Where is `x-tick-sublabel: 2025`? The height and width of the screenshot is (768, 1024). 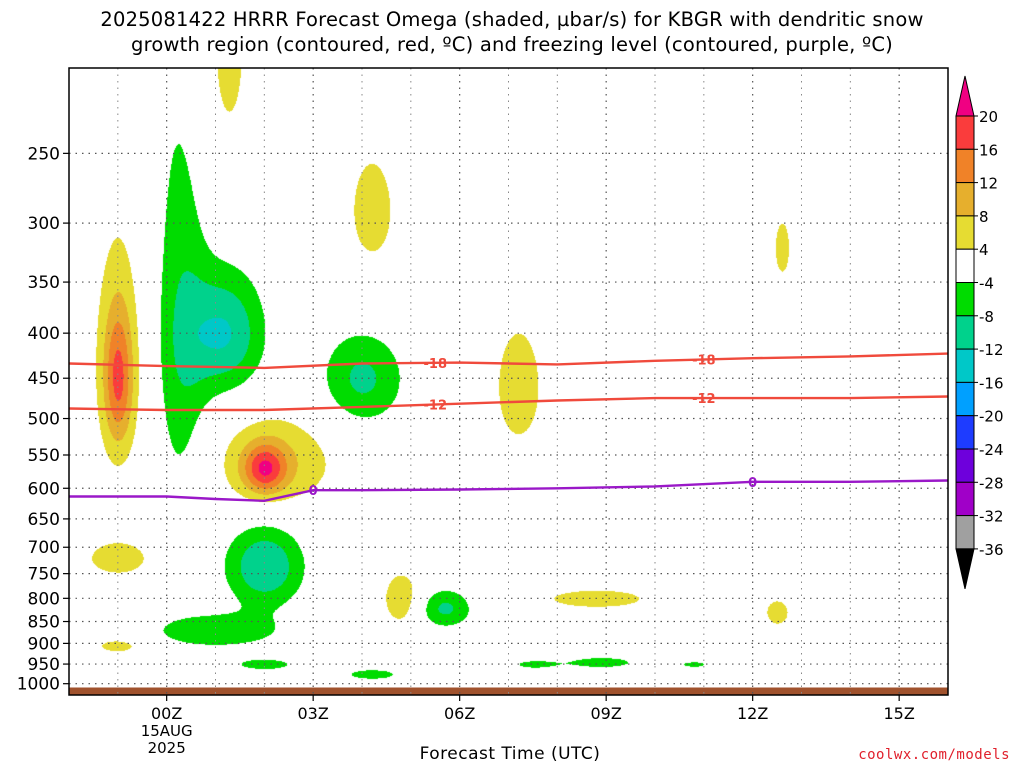 x-tick-sublabel: 2025 is located at coordinates (167, 748).